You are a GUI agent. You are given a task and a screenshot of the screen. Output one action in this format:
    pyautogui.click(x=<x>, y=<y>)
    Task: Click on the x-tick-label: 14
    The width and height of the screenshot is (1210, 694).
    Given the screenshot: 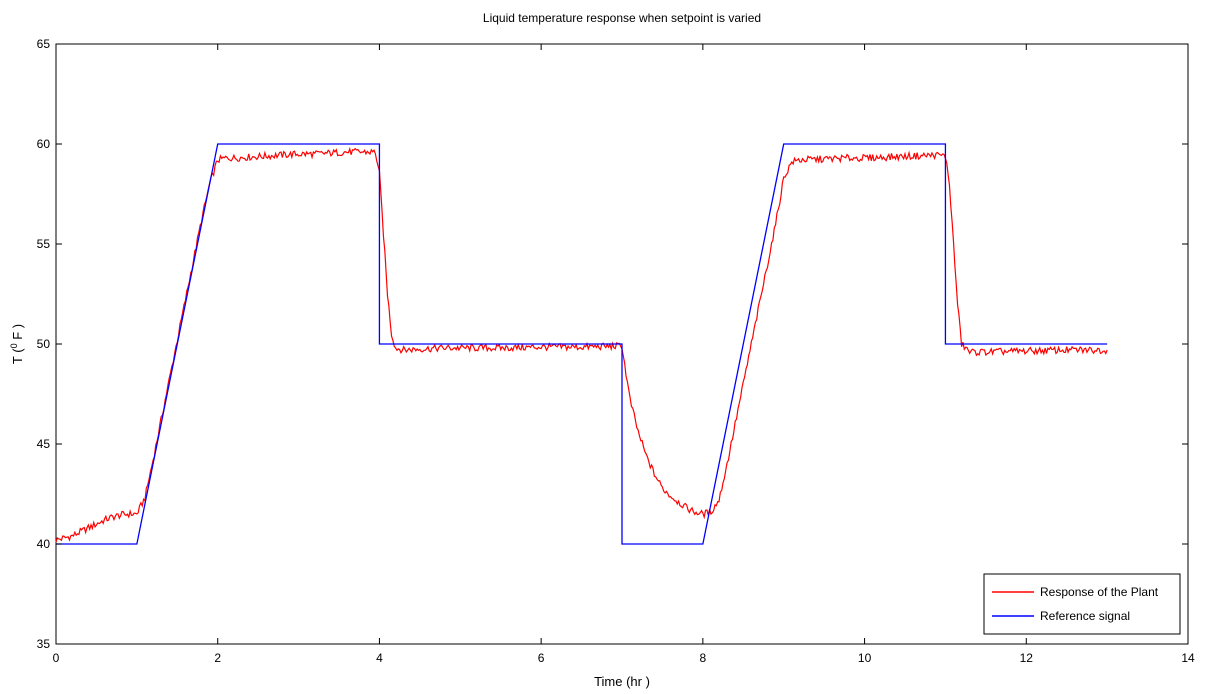 What is the action you would take?
    pyautogui.click(x=1188, y=658)
    